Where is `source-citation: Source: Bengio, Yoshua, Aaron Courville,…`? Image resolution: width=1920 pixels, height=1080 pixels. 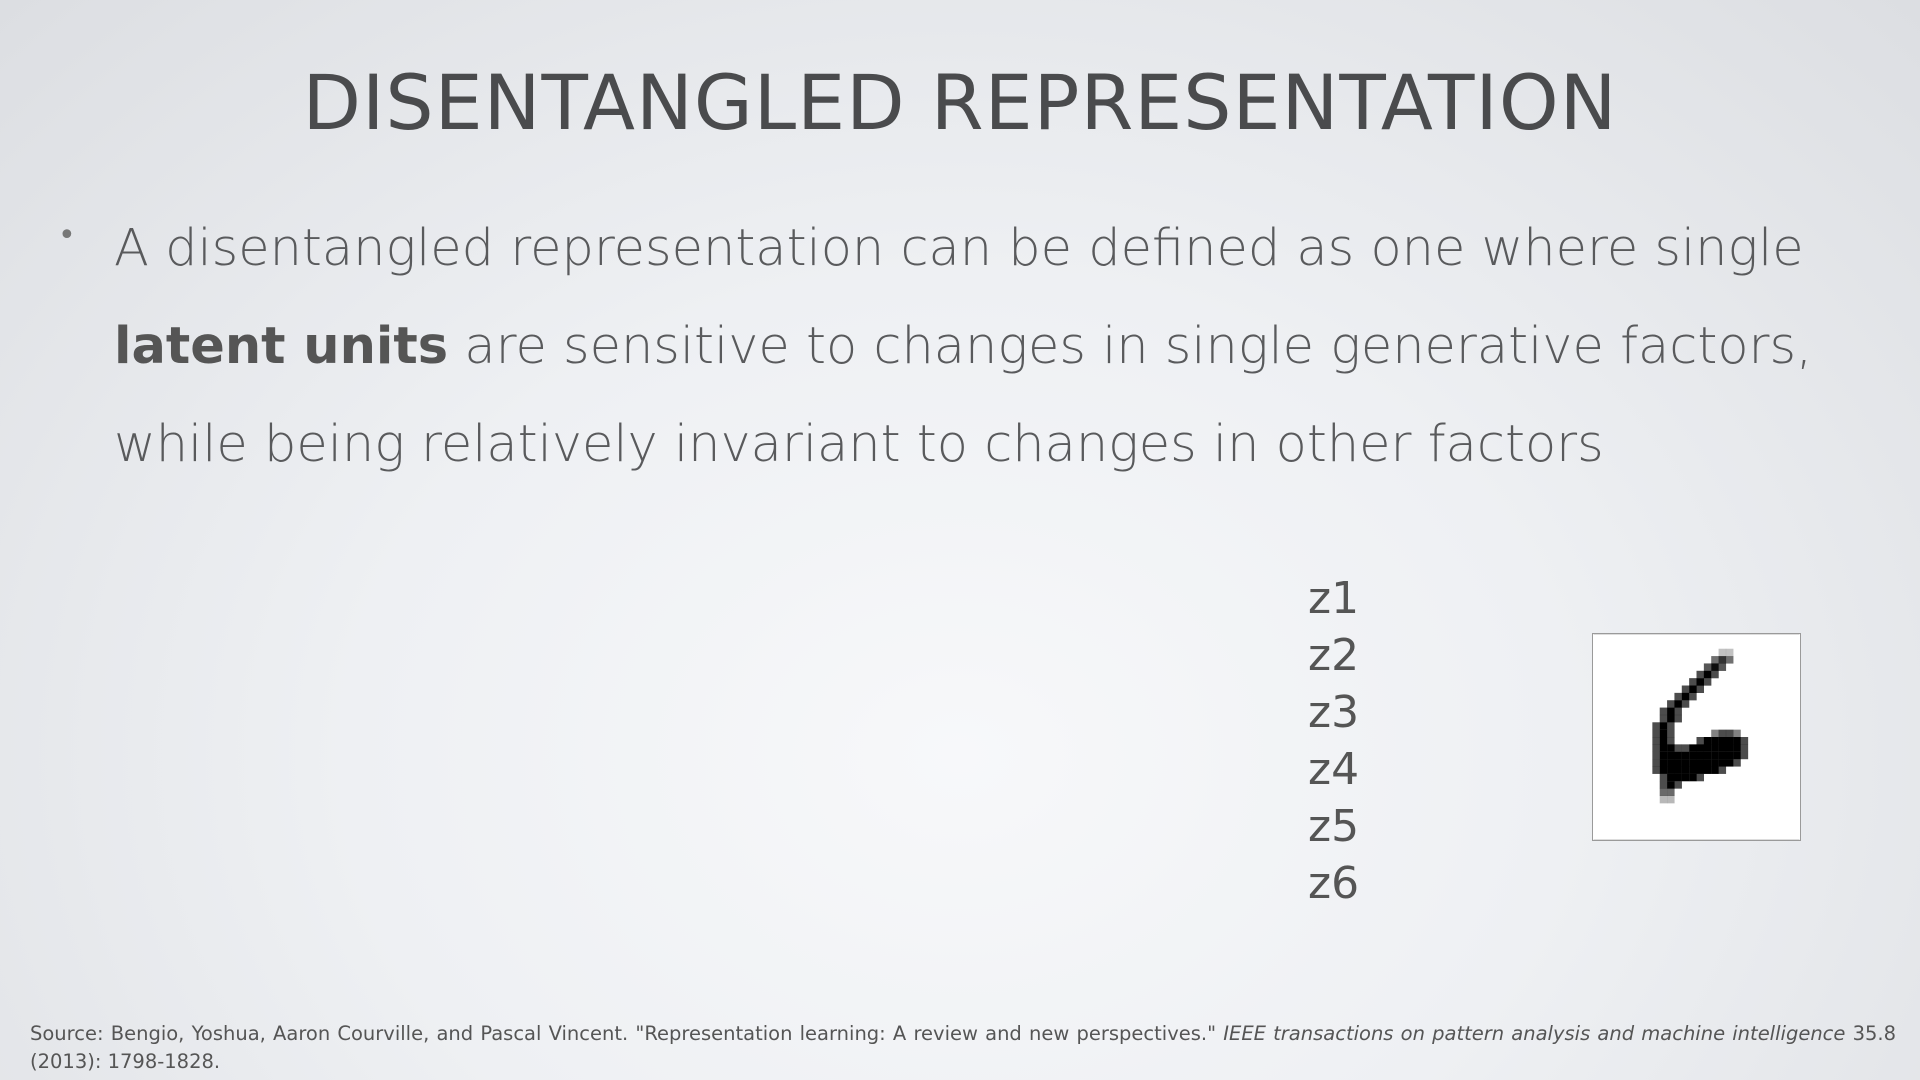
source-citation: Source: Bengio, Yoshua, Aaron Courville,… is located at coordinates (963, 1048).